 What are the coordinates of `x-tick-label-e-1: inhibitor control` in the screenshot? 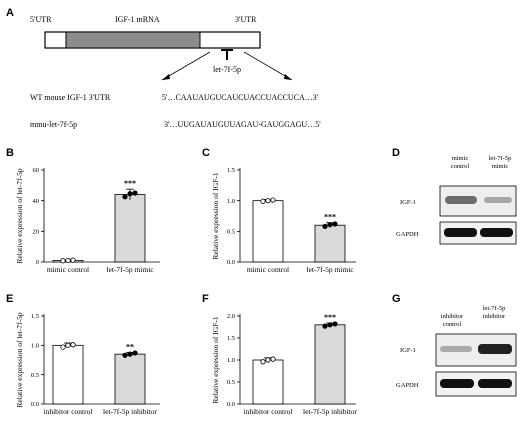 It's located at (68, 411).